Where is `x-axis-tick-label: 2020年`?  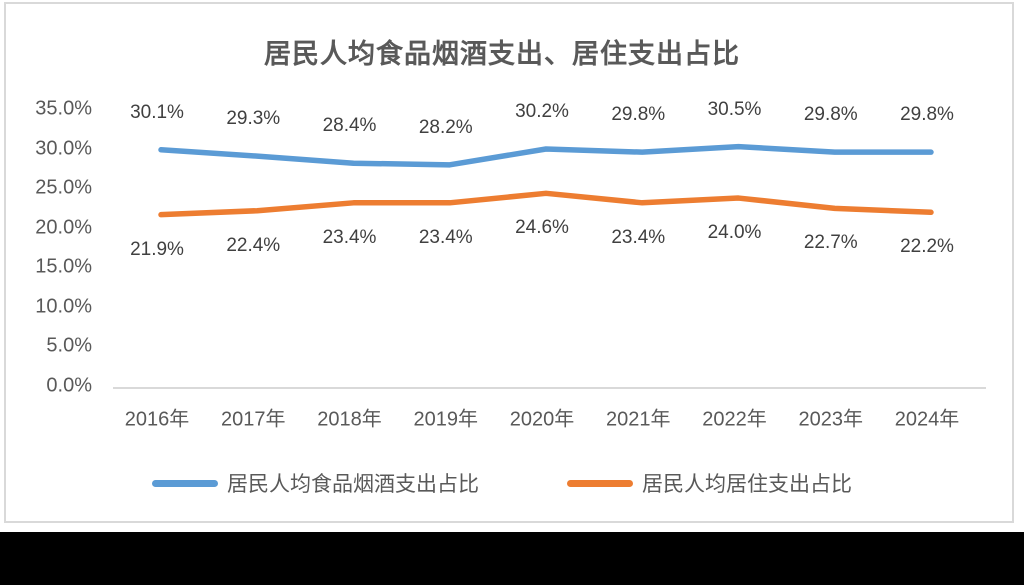
x-axis-tick-label: 2020年 is located at coordinates (542, 419).